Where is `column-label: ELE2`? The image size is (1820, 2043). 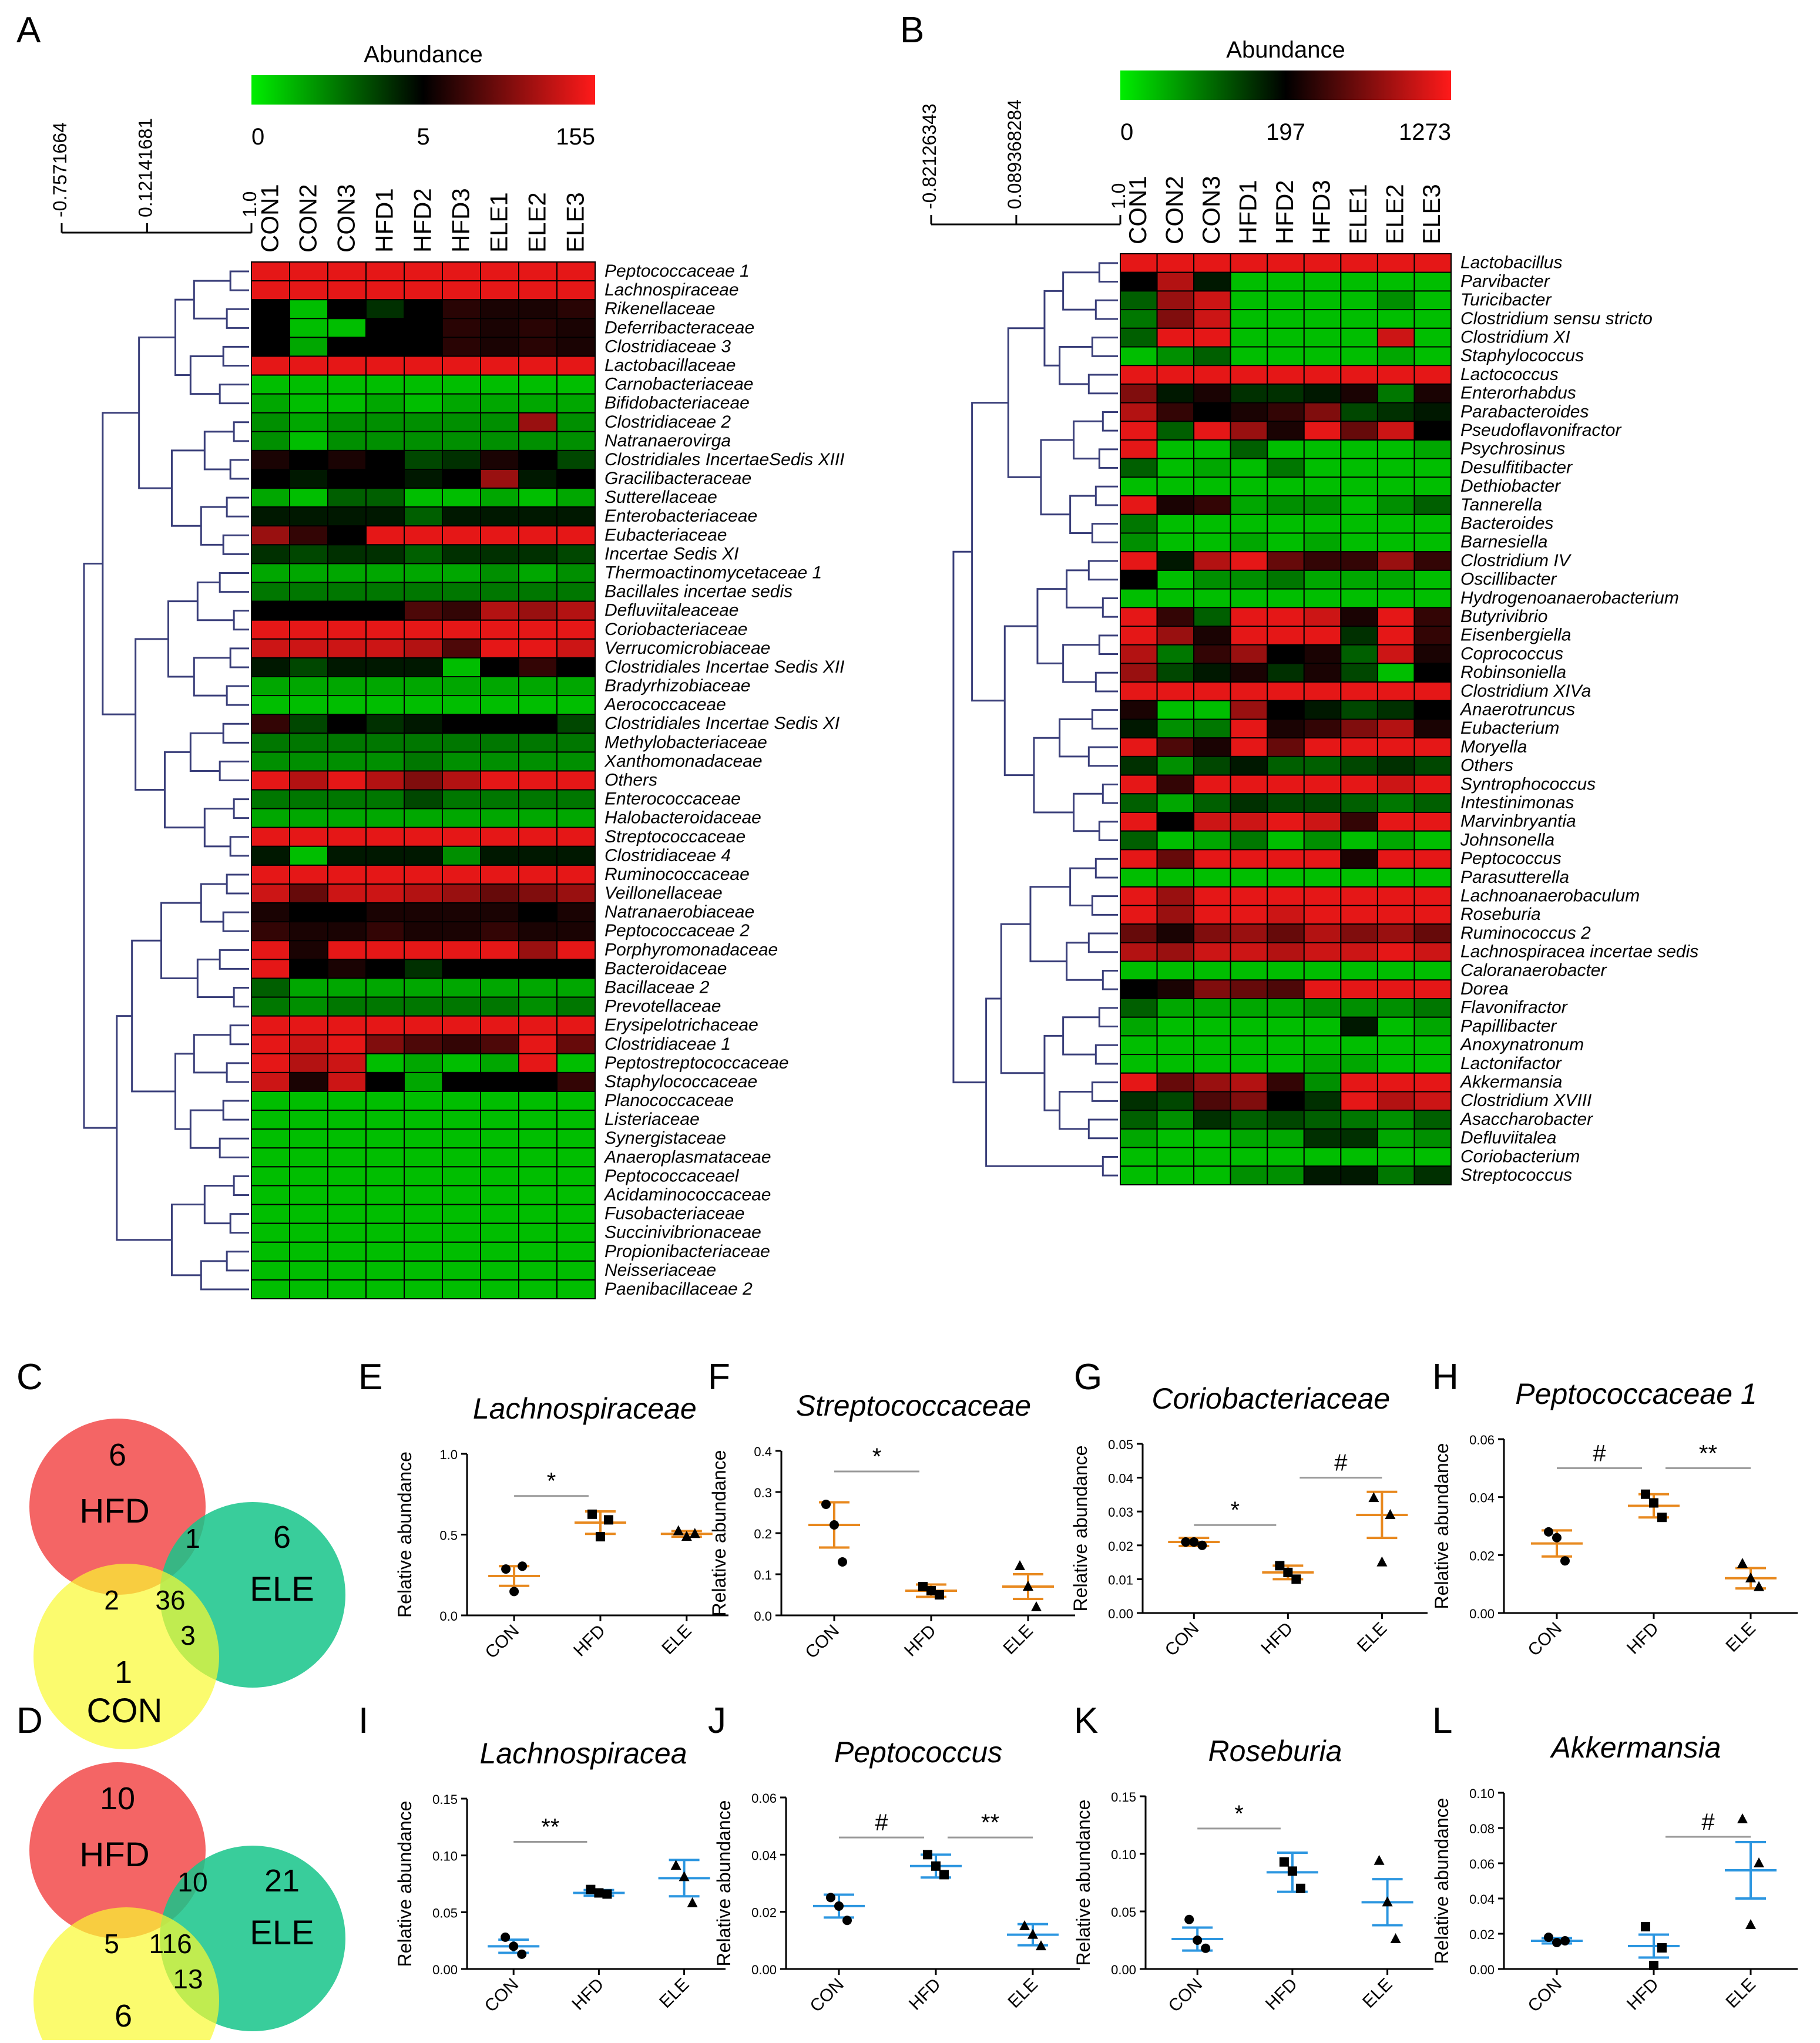
column-label: ELE2 is located at coordinates (537, 222).